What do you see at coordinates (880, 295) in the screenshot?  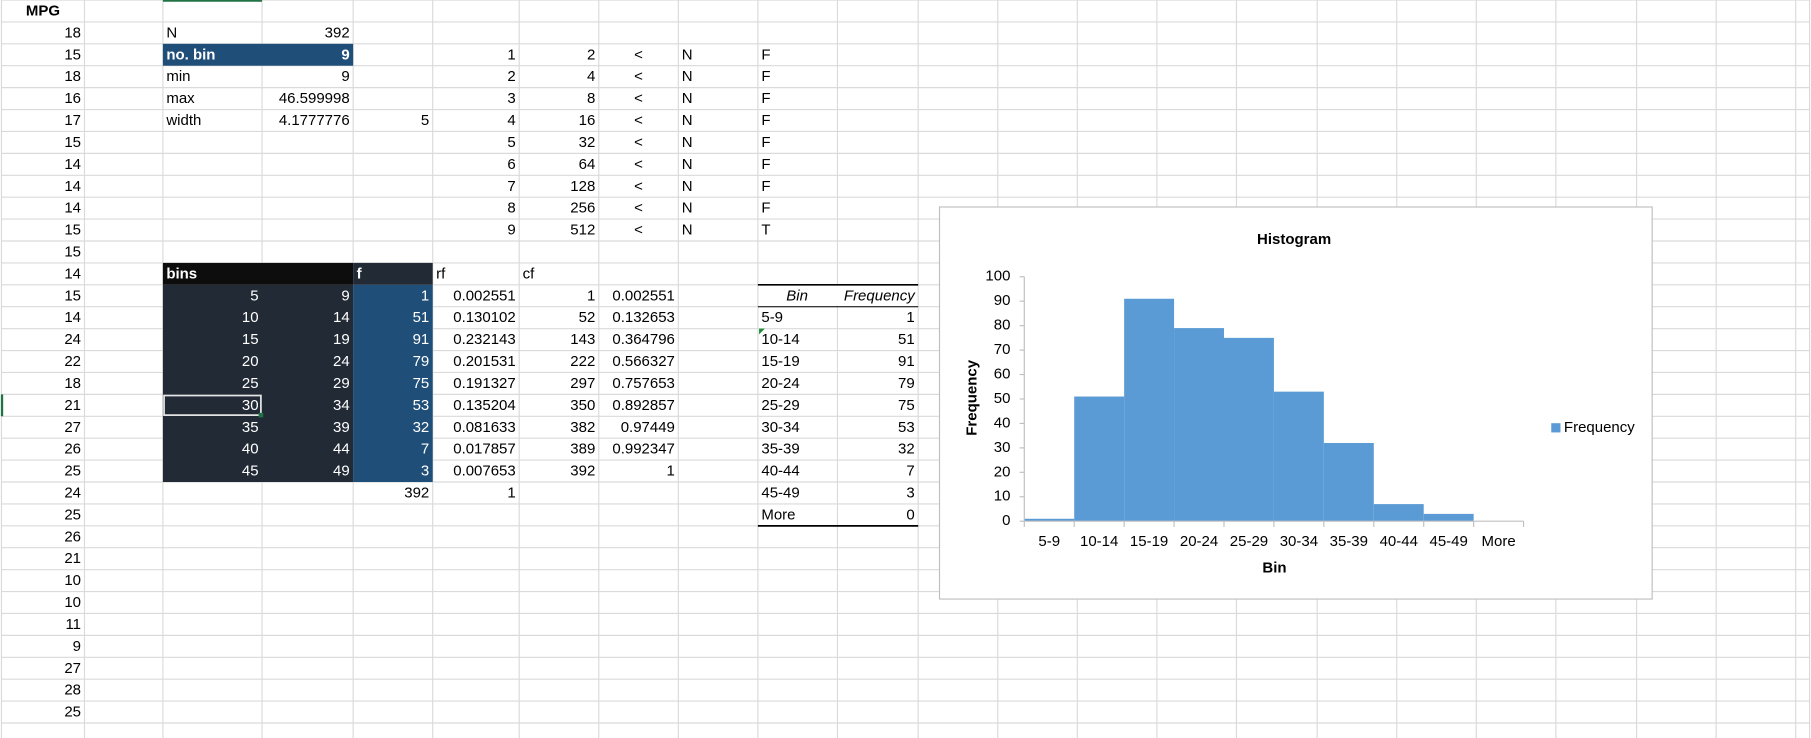 I see `header-cell: Frequency` at bounding box center [880, 295].